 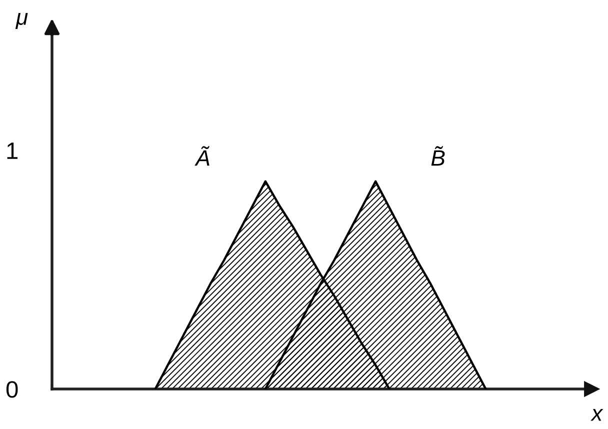 What do you see at coordinates (12, 150) in the screenshot?
I see `y-tick-label: 1` at bounding box center [12, 150].